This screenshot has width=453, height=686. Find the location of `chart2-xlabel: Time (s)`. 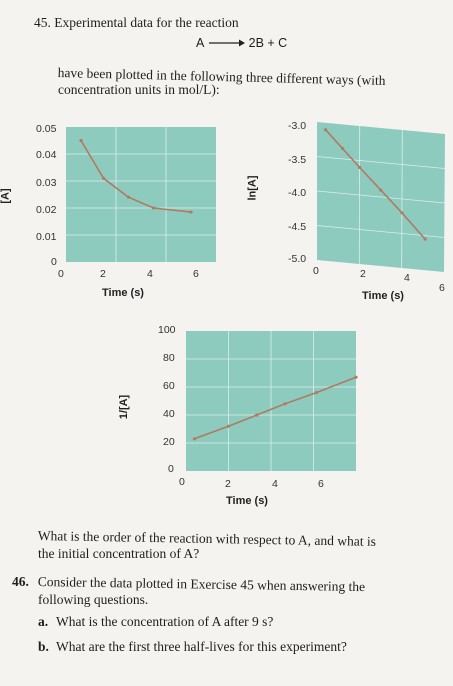

chart2-xlabel: Time (s) is located at coordinates (383, 296).